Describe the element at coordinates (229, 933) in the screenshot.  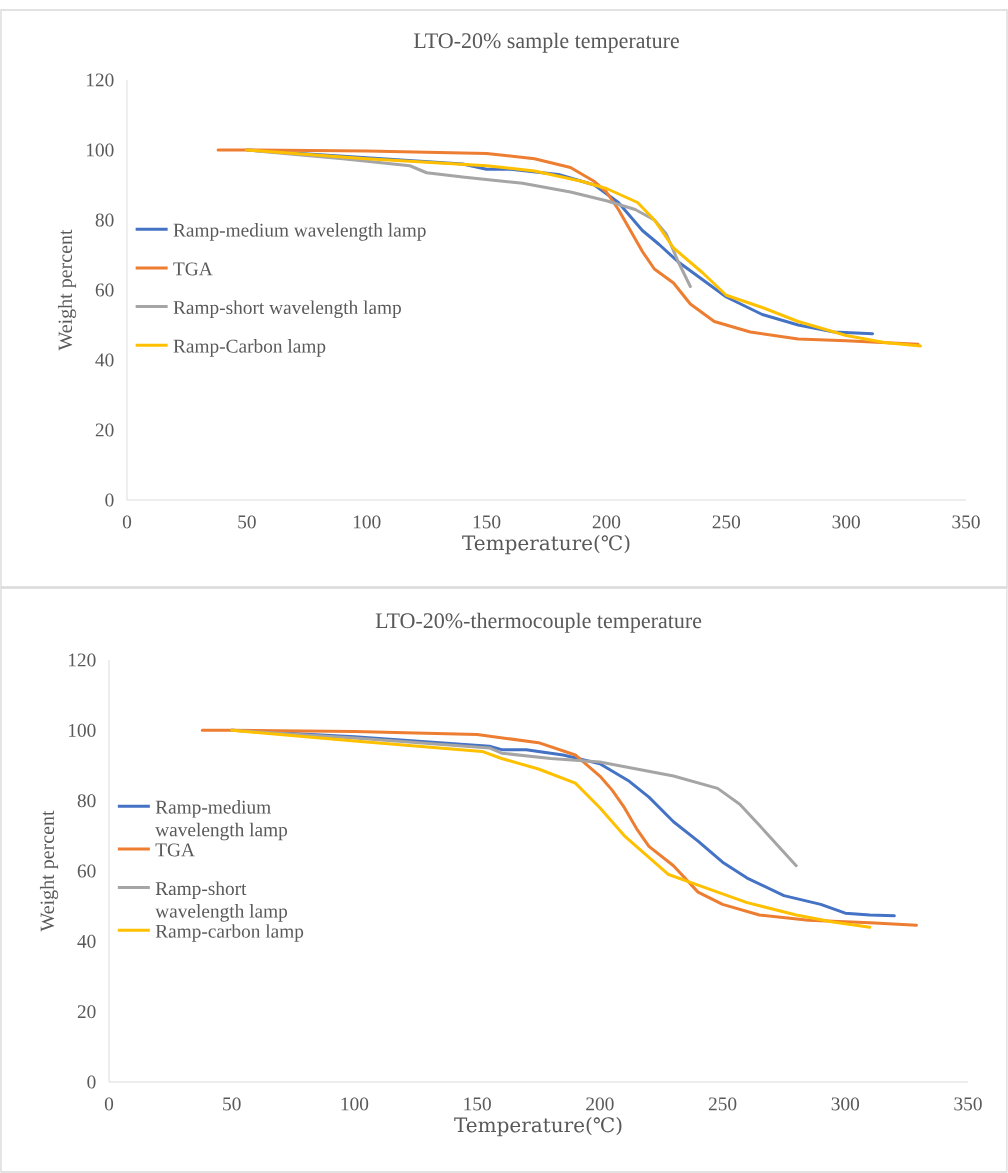
I see `legend-label: Ramp-carbon lamp` at that location.